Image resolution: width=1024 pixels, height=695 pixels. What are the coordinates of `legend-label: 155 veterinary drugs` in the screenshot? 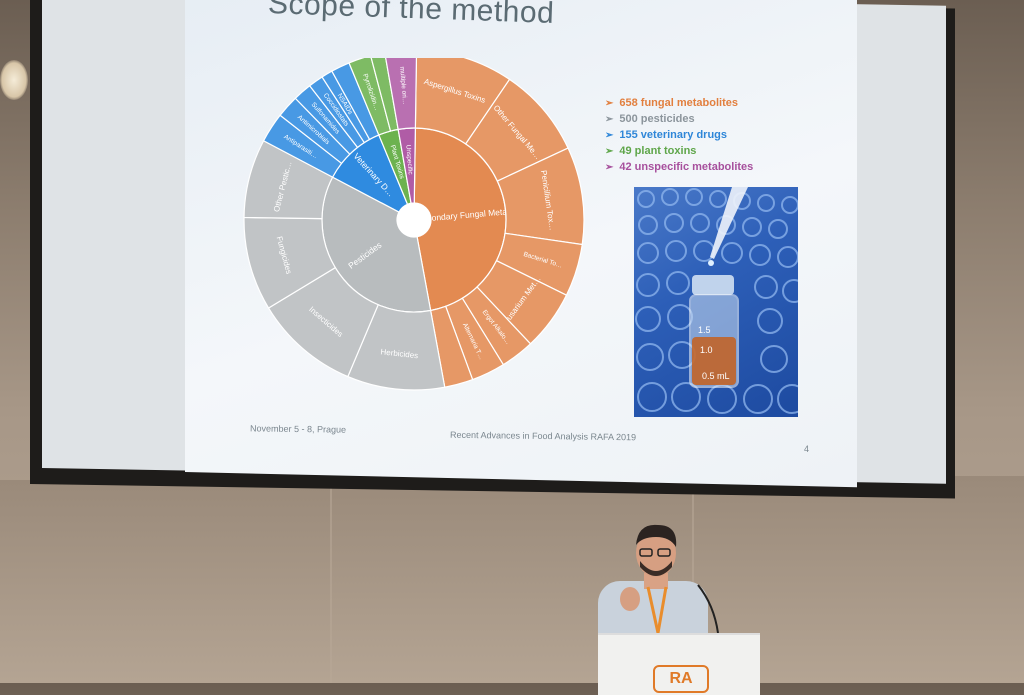 It's located at (673, 135).